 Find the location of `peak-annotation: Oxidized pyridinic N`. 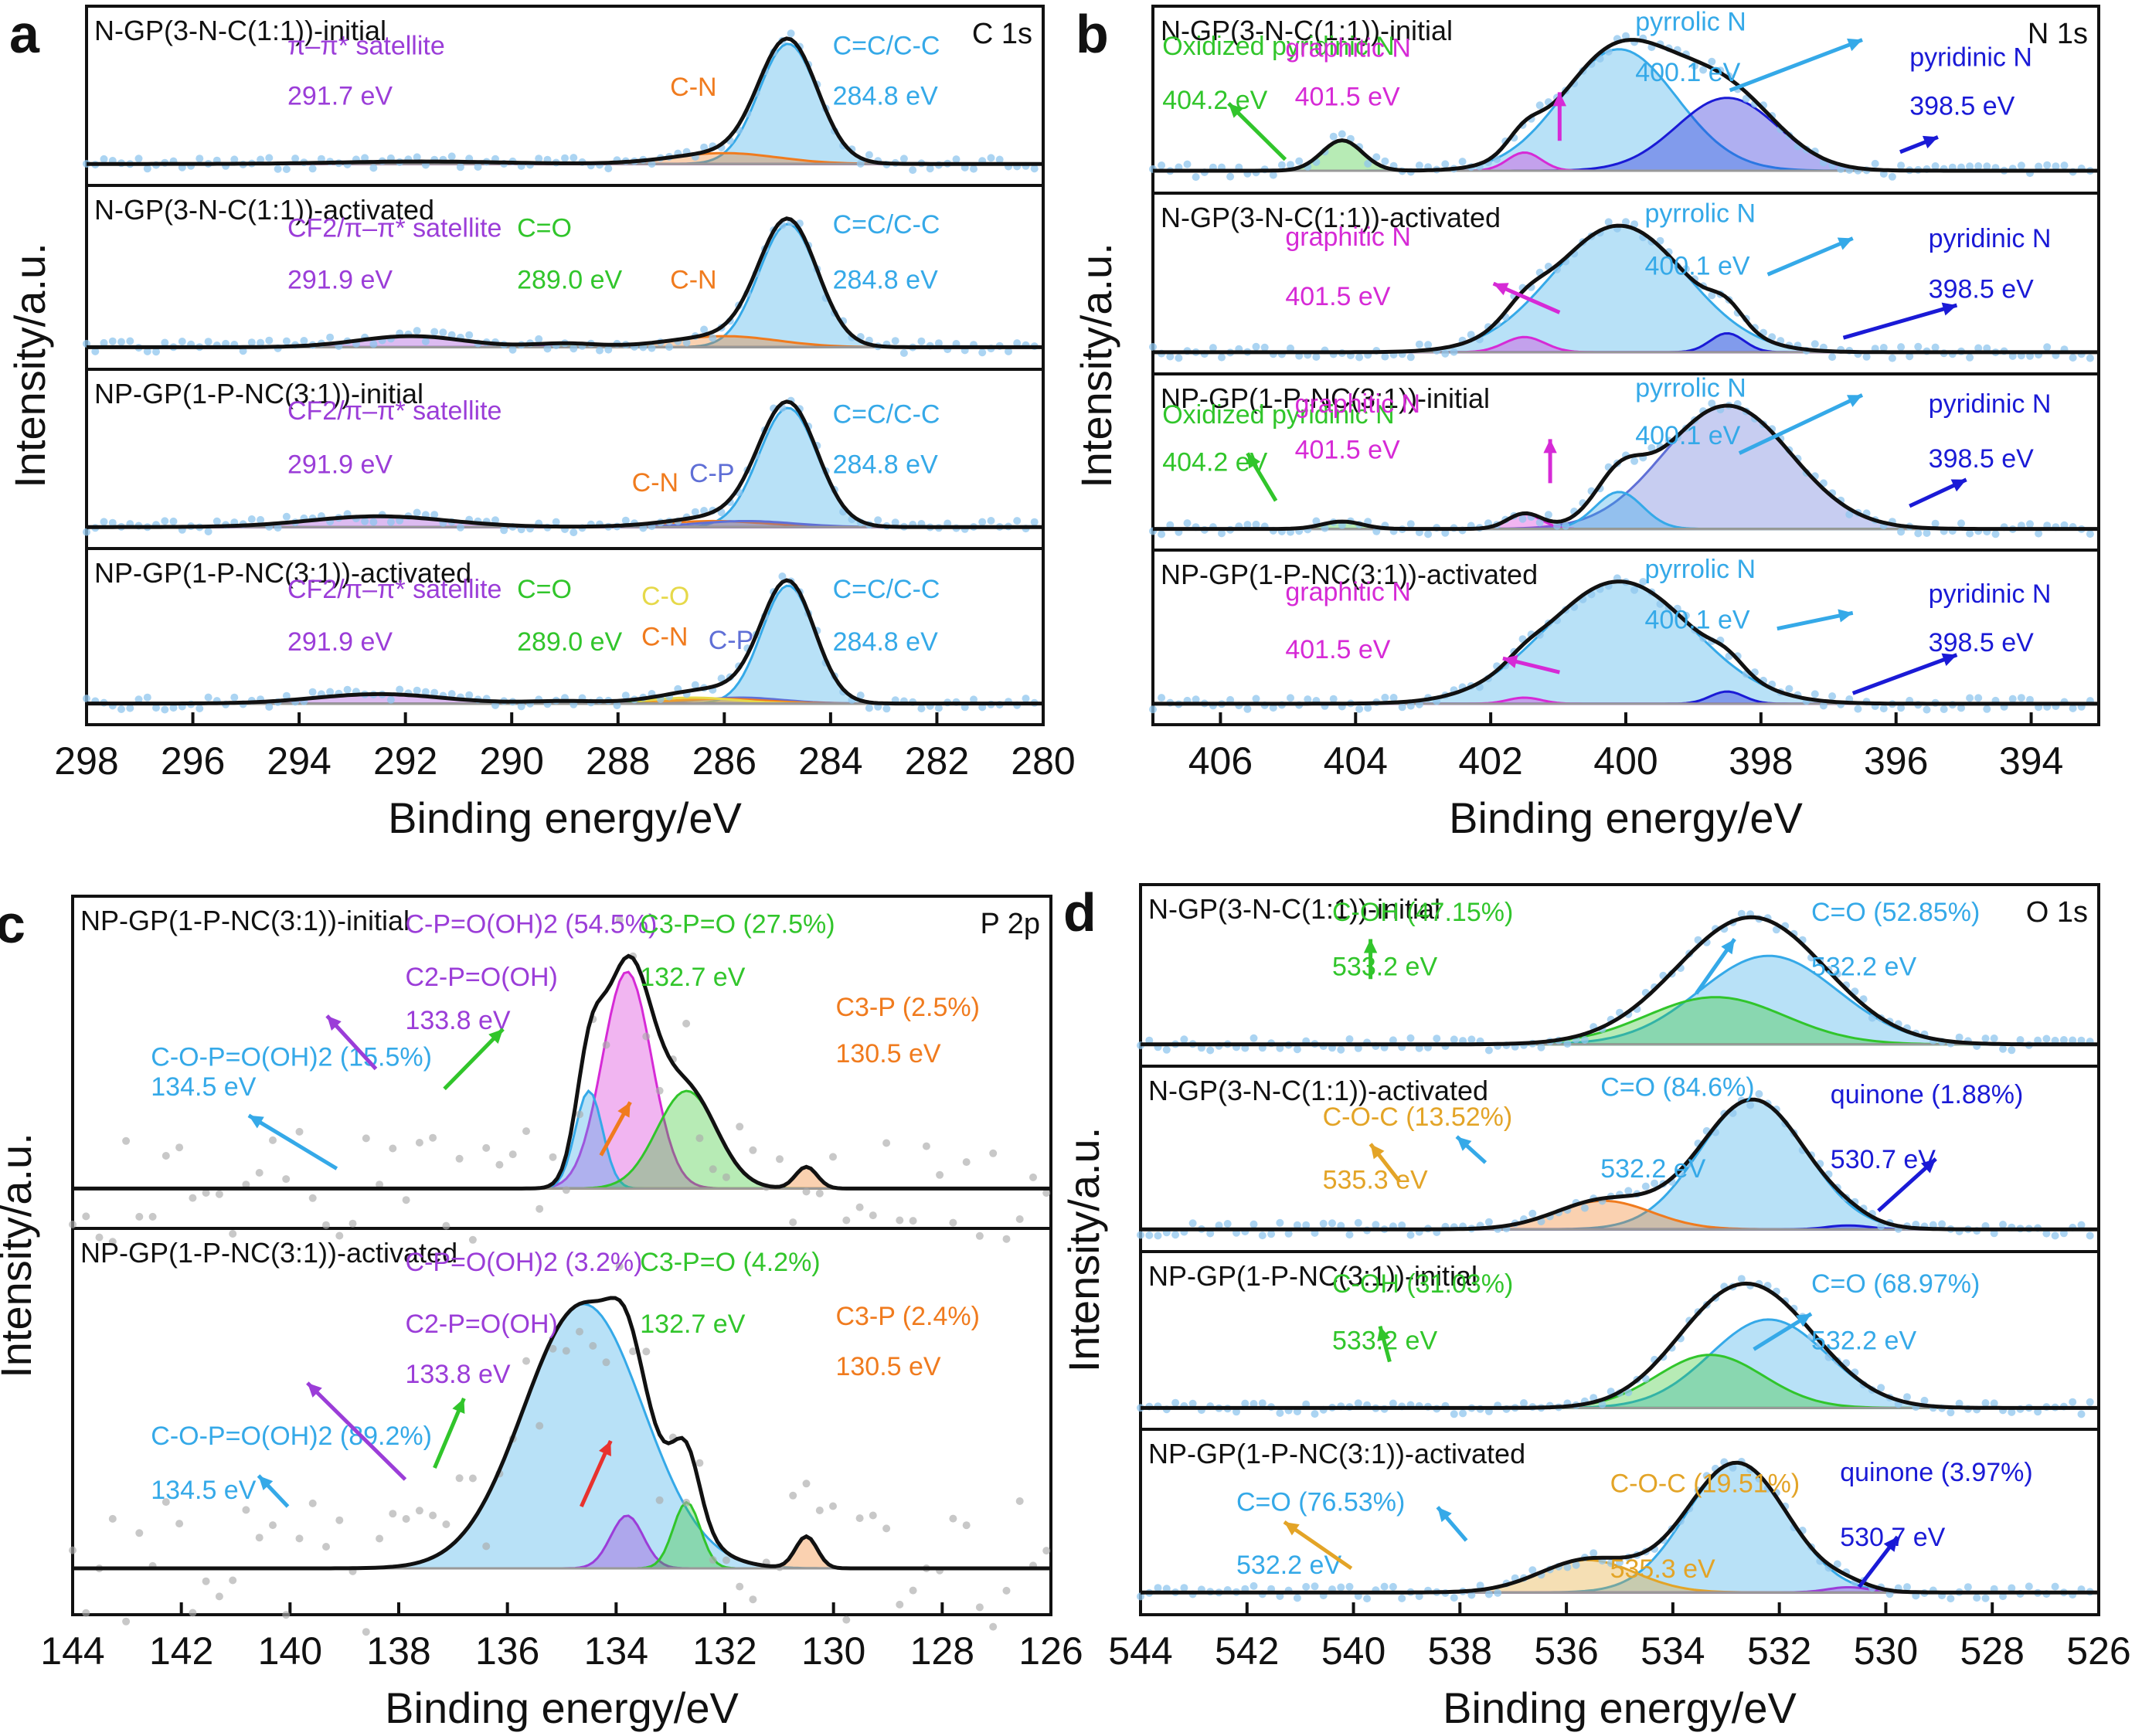

peak-annotation: Oxidized pyridinic N is located at coordinates (1278, 415).